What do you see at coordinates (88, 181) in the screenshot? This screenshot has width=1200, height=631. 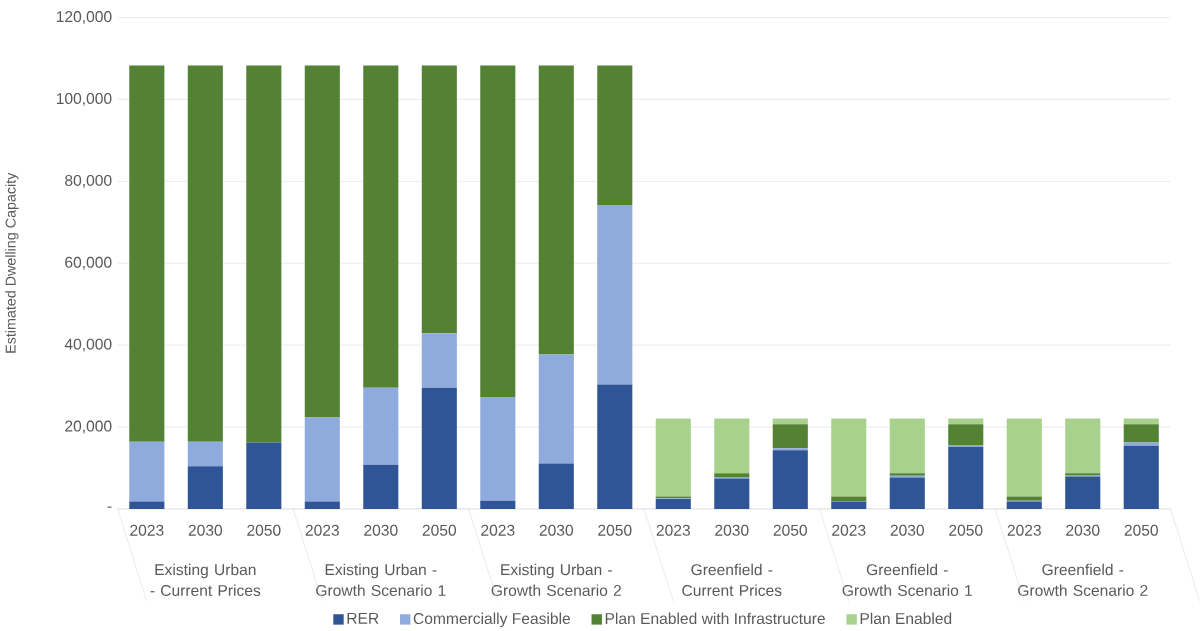 I see `y-tick-label: 80,000` at bounding box center [88, 181].